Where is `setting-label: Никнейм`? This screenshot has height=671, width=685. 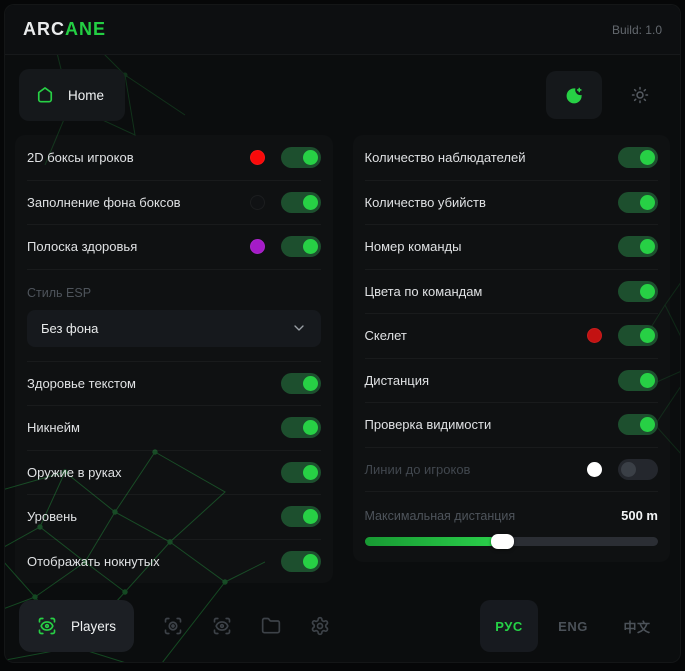 setting-label: Никнейм is located at coordinates (53, 428).